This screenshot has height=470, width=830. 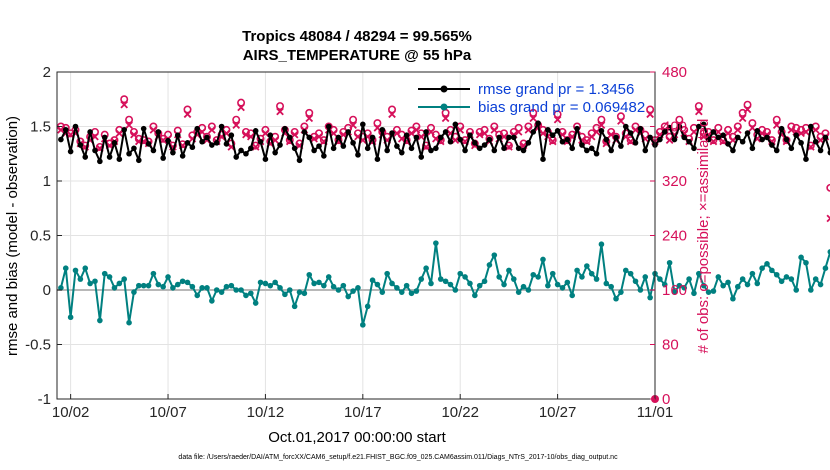 I want to click on y-tick-label: -1, so click(x=44, y=399).